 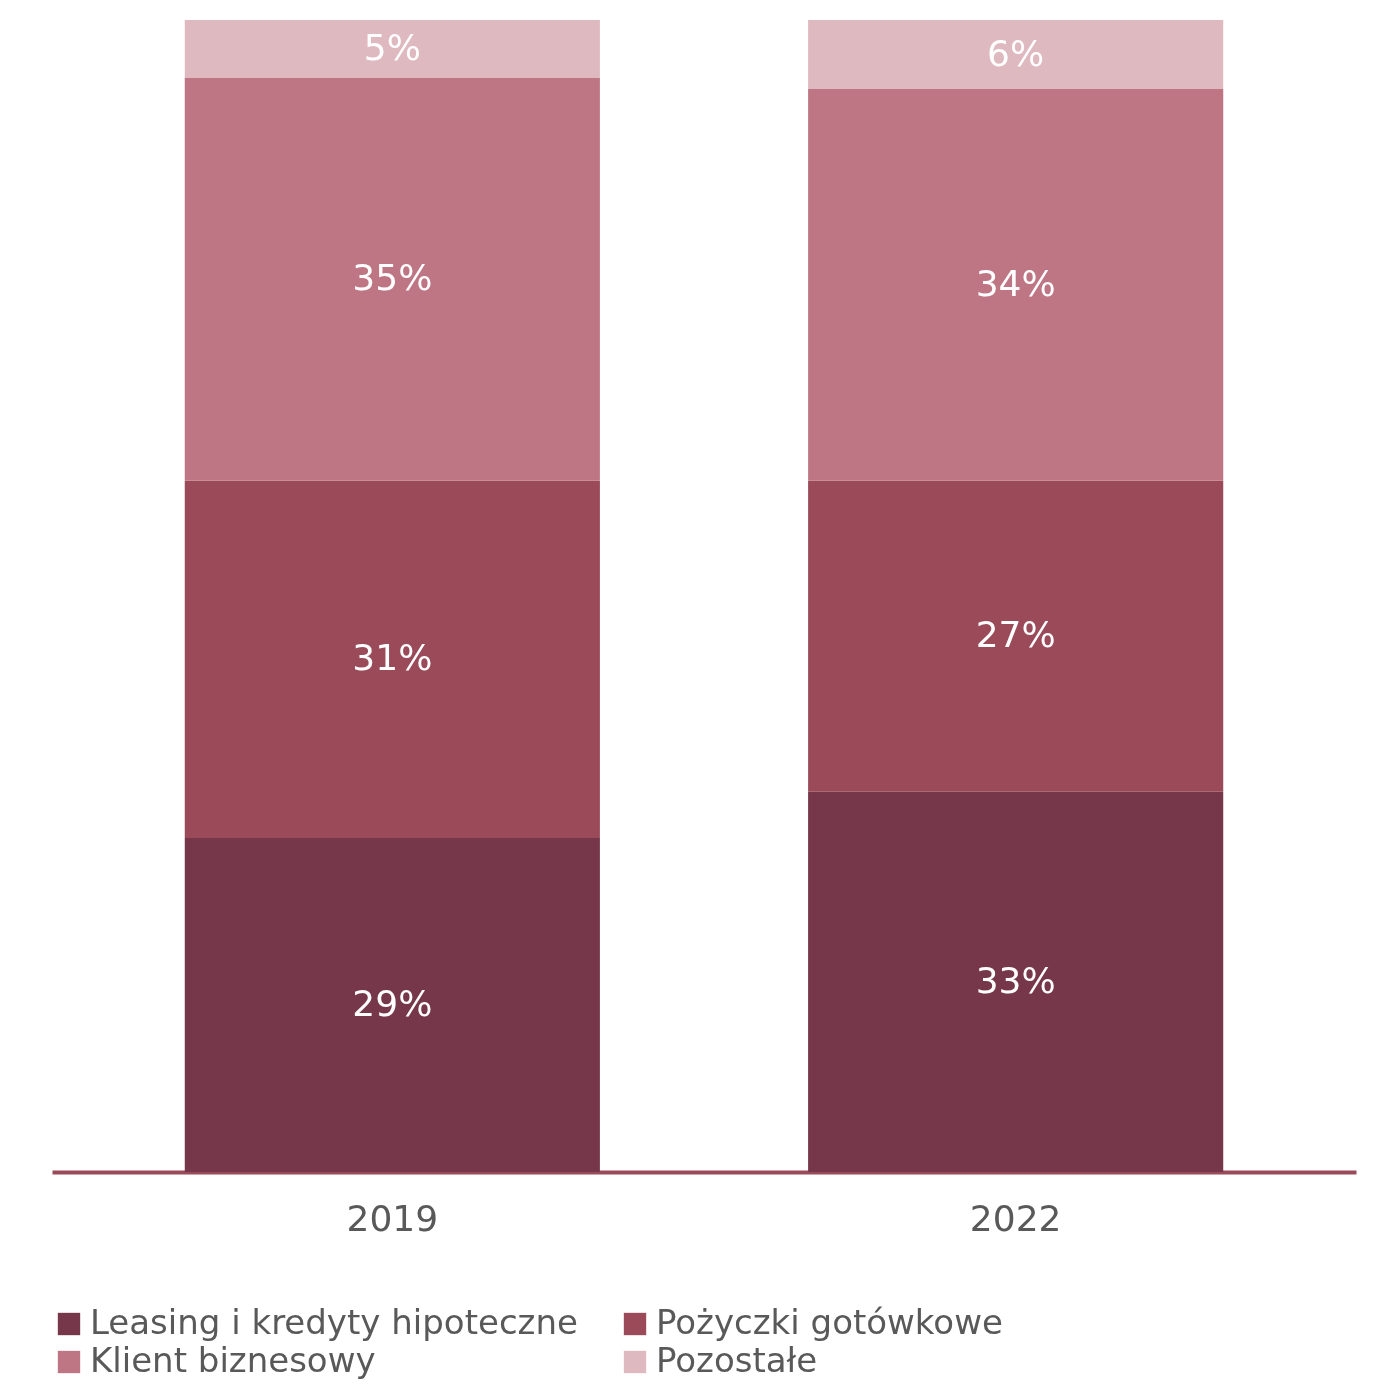 What do you see at coordinates (233, 1360) in the screenshot?
I see `legend-label: Klient biznesowy` at bounding box center [233, 1360].